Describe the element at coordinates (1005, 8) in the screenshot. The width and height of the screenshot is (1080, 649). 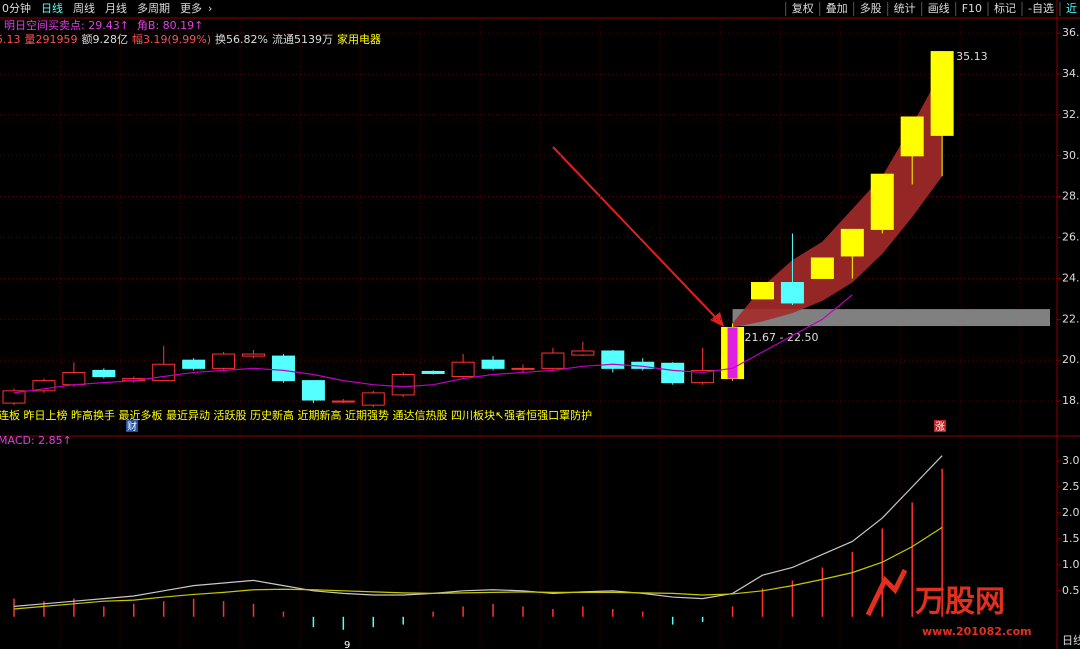
I see `toolbar-button: 标记` at that location.